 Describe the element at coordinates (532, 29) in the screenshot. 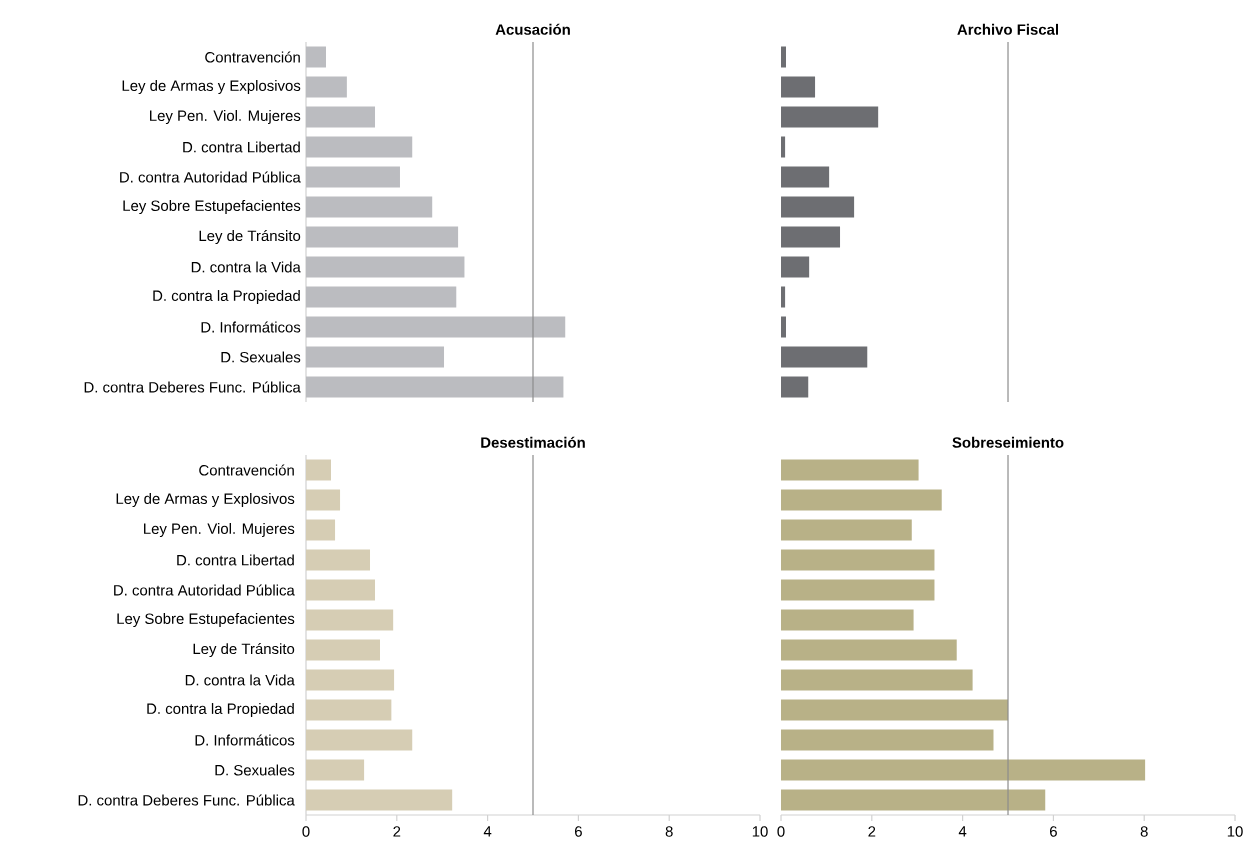

I see `chart-title: Acusación` at that location.